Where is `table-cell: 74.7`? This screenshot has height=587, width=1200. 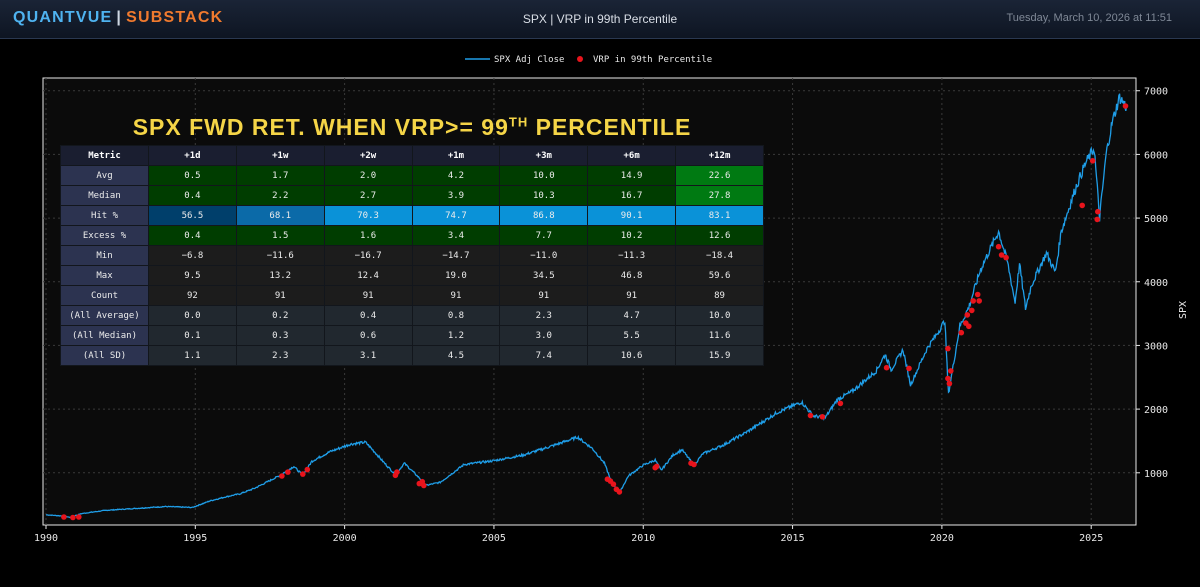
table-cell: 74.7 is located at coordinates (456, 215).